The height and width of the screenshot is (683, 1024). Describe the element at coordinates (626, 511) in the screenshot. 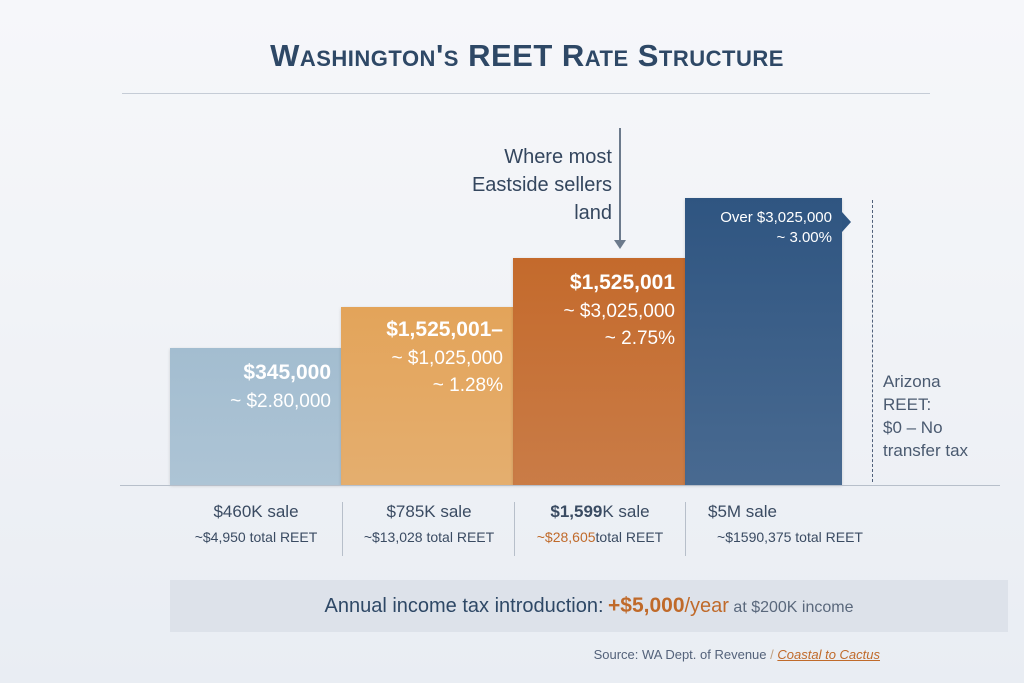

I see `example-sale: K sale` at that location.